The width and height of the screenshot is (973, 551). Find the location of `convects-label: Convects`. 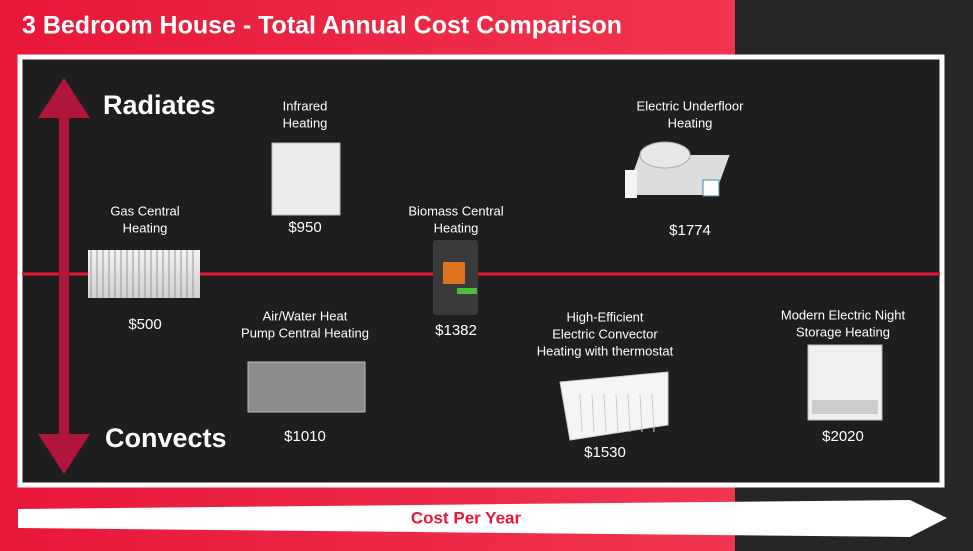

convects-label: Convects is located at coordinates (166, 438).